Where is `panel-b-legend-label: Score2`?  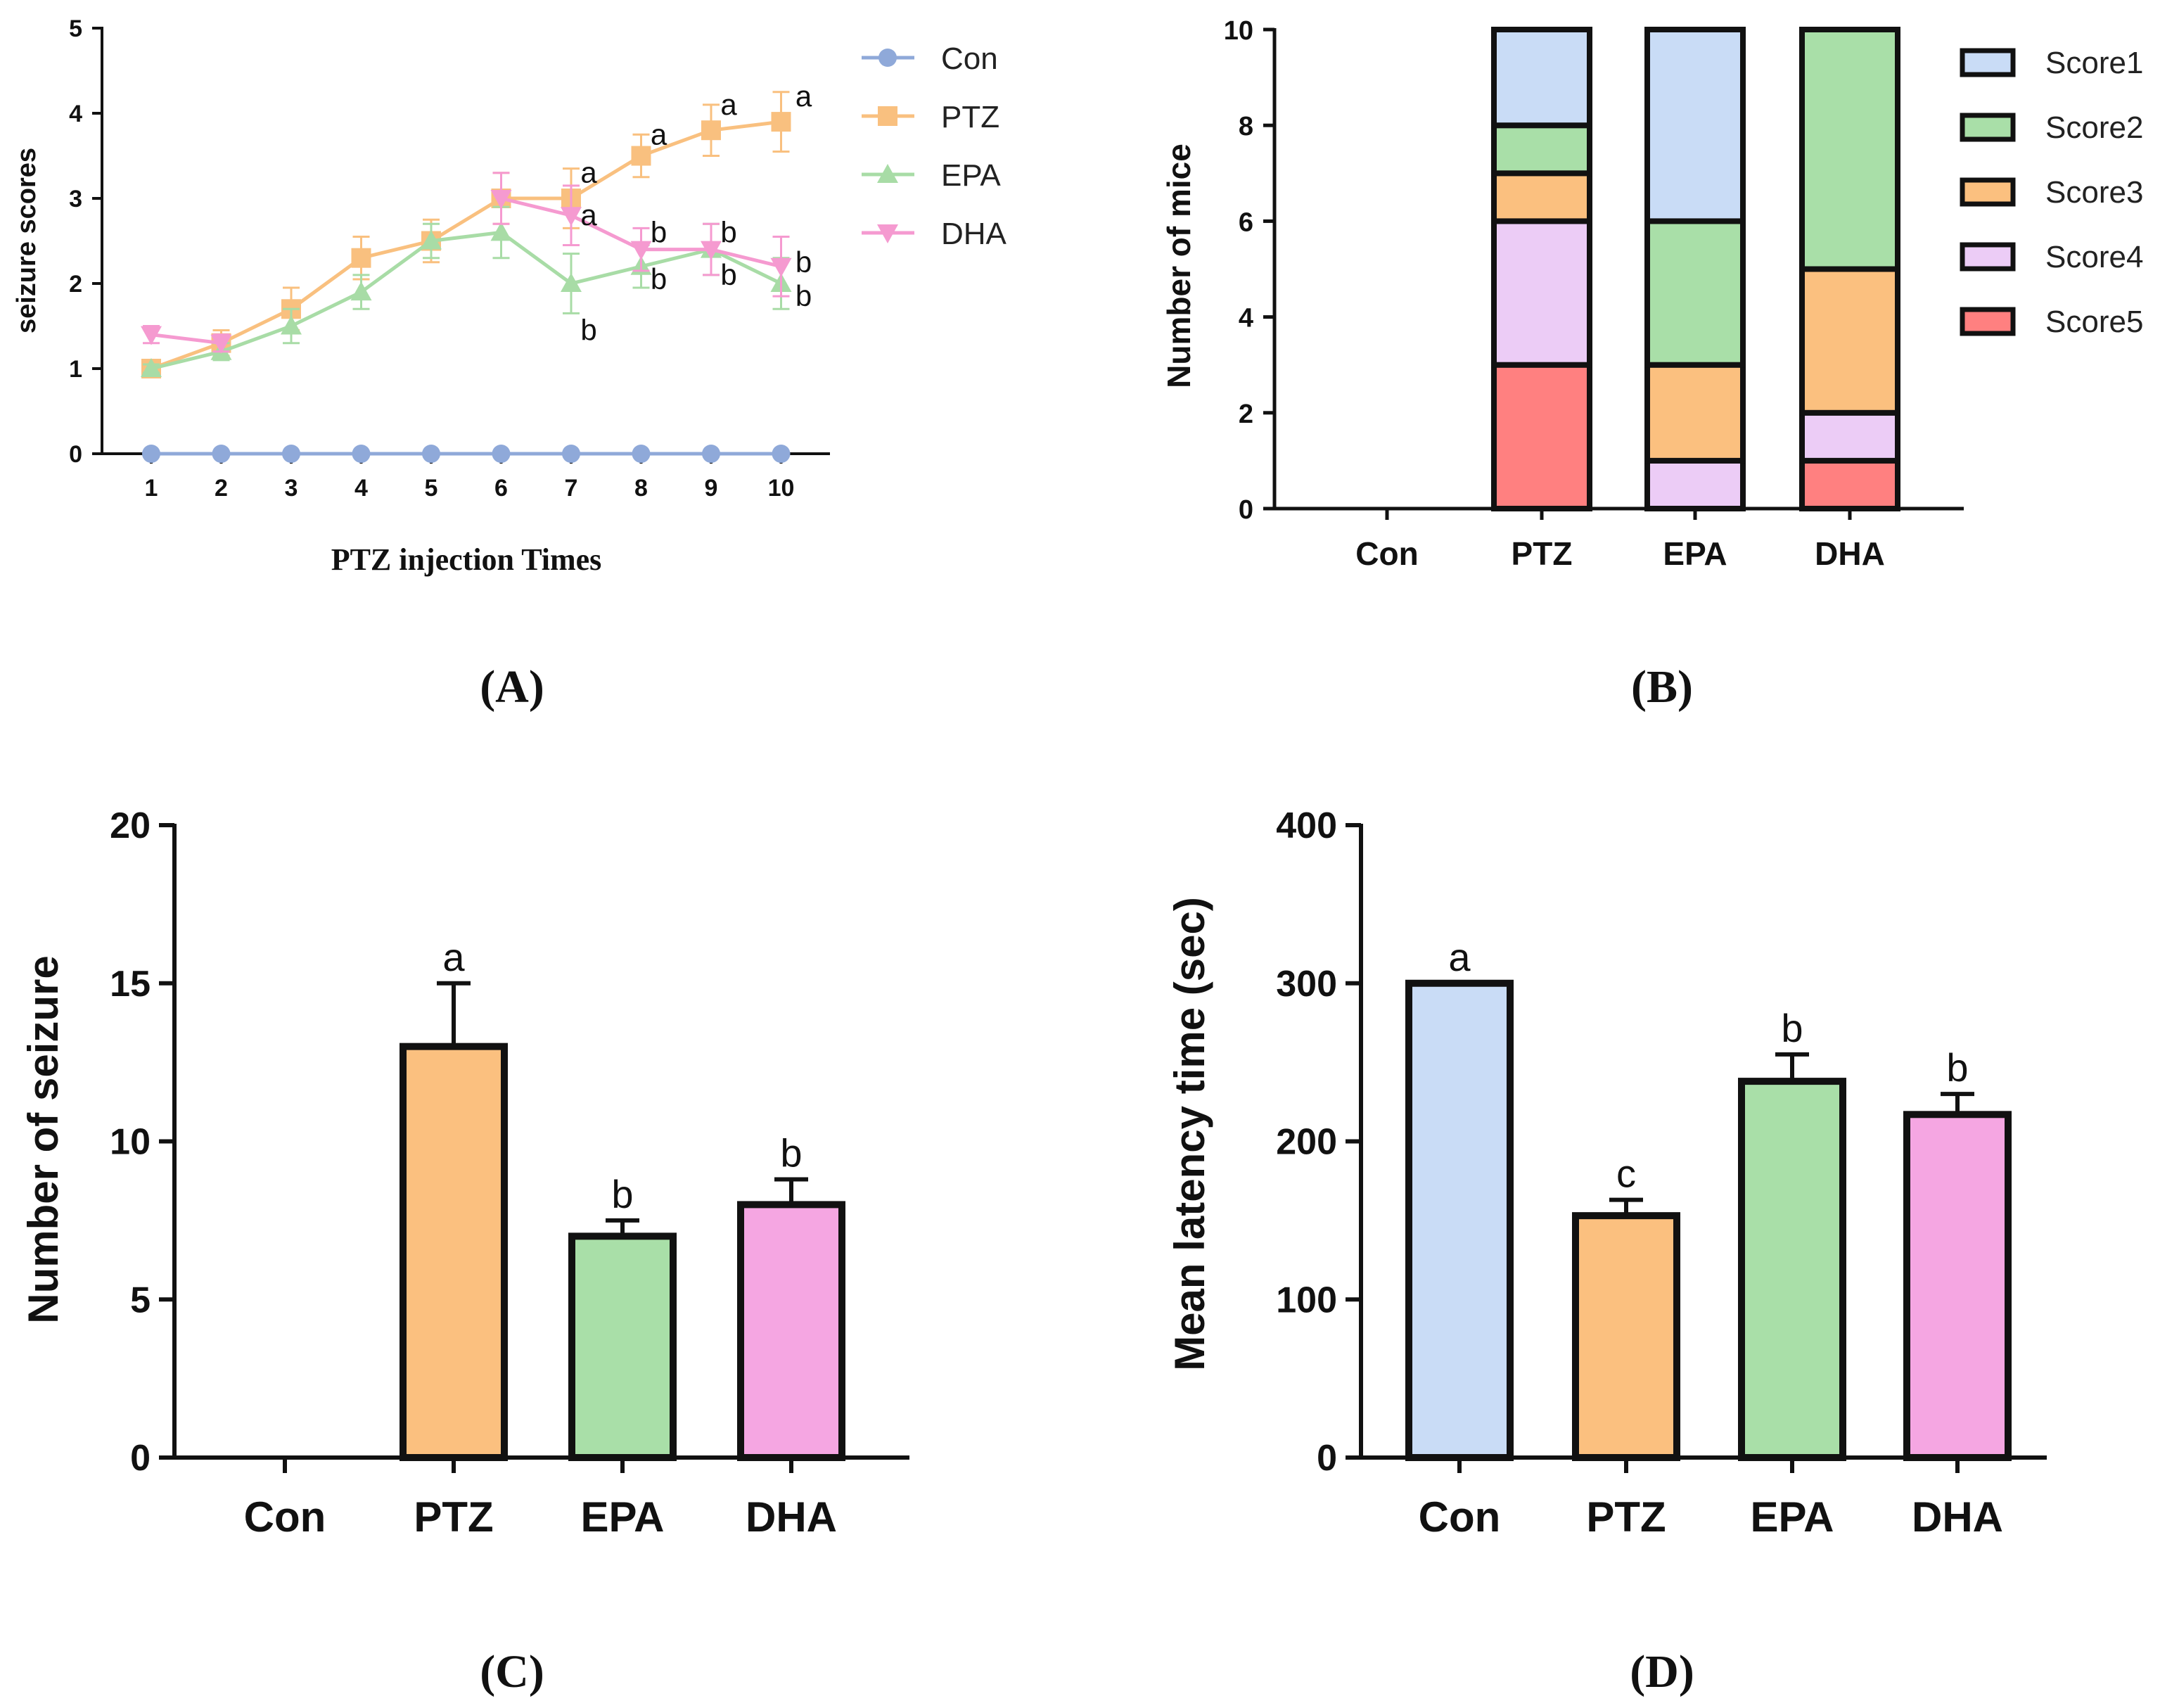
panel-b-legend-label: Score2 is located at coordinates (2094, 127).